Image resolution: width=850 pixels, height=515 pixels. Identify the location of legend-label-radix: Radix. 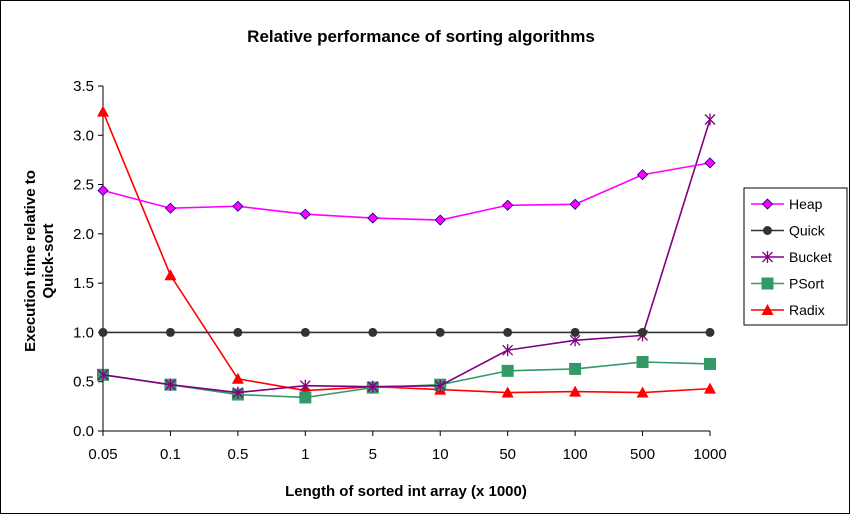
(807, 310).